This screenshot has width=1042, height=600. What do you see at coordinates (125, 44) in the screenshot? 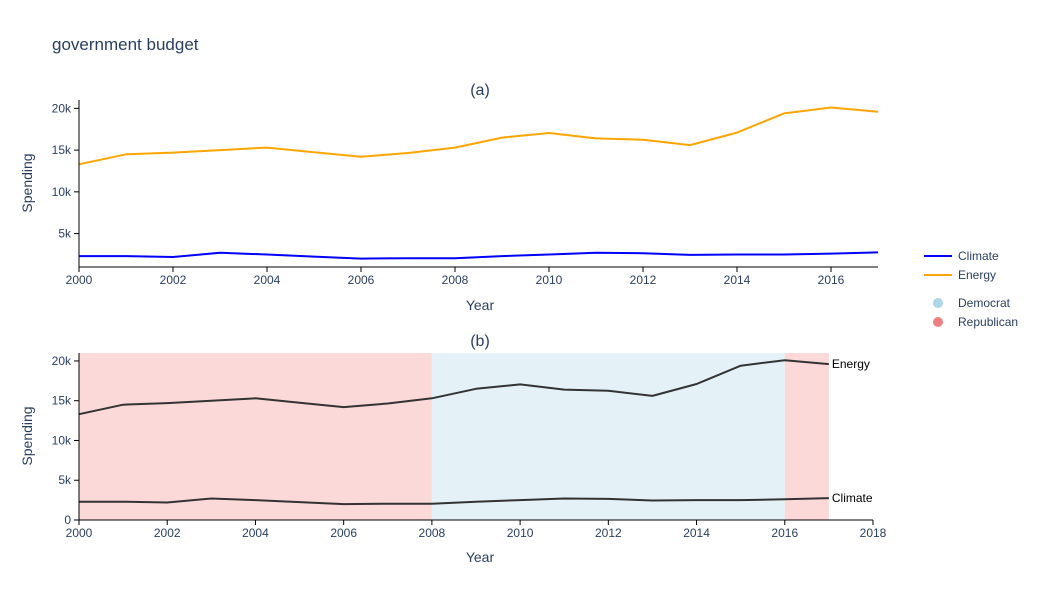
I see `chart-title: government budget` at bounding box center [125, 44].